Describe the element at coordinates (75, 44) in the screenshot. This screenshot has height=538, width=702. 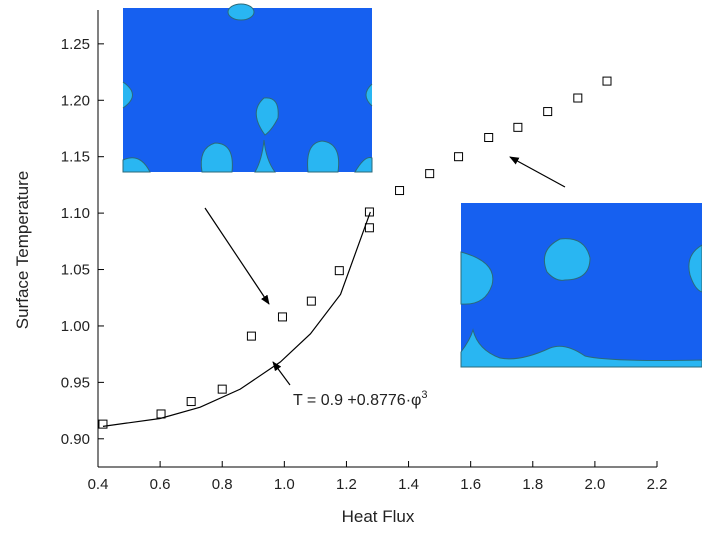
I see `y-tick-label: 1.25` at that location.